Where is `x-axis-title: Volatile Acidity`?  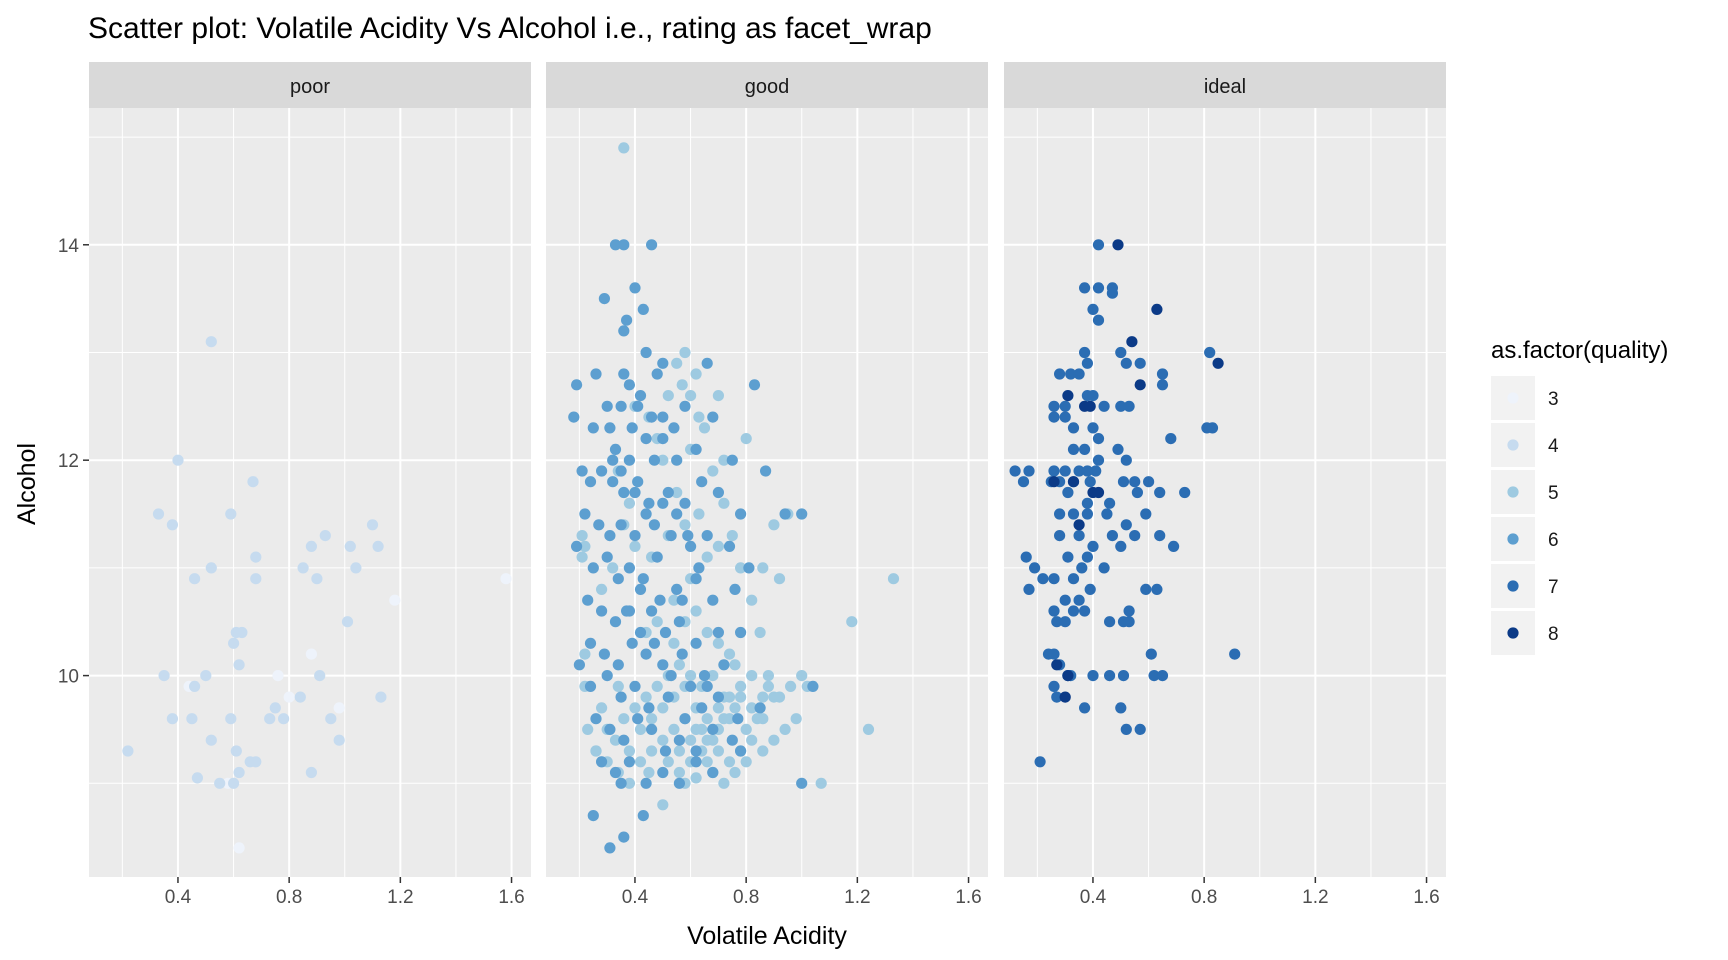 x-axis-title: Volatile Acidity is located at coordinates (767, 936).